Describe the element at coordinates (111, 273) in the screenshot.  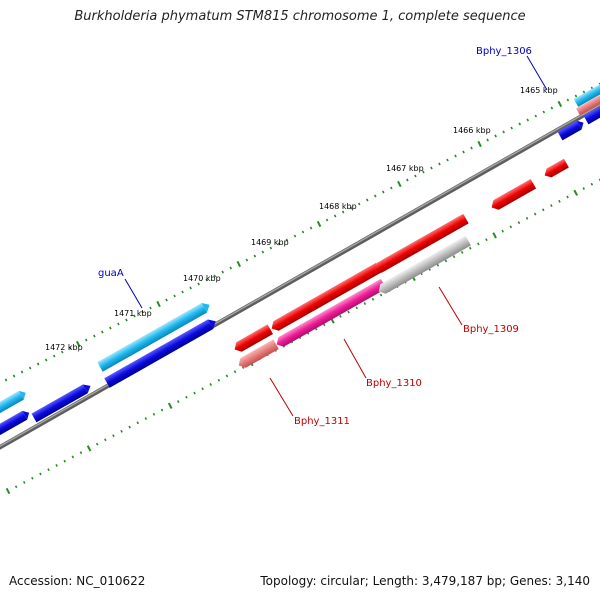
I see `gene-label-guaA: guaA` at that location.